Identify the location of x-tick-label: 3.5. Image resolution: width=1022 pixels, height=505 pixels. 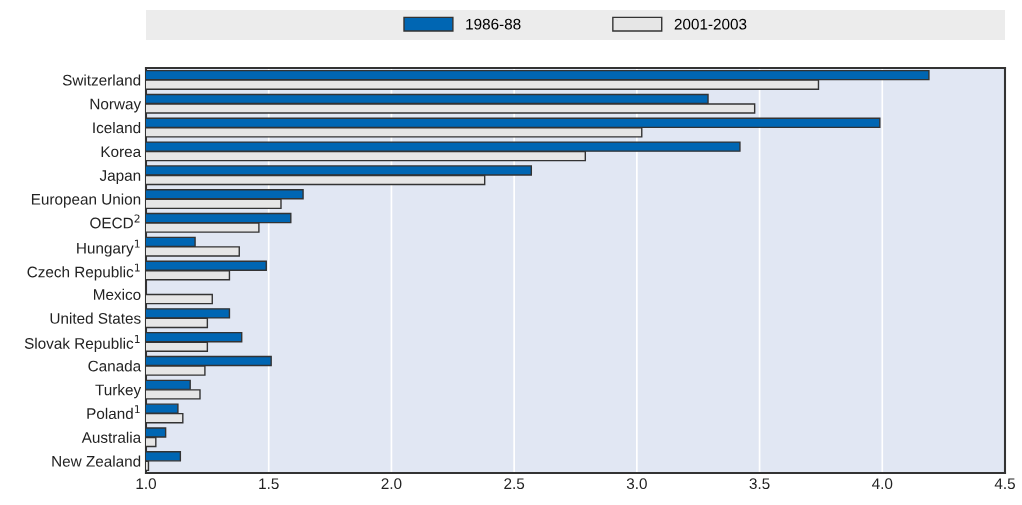
(759, 484).